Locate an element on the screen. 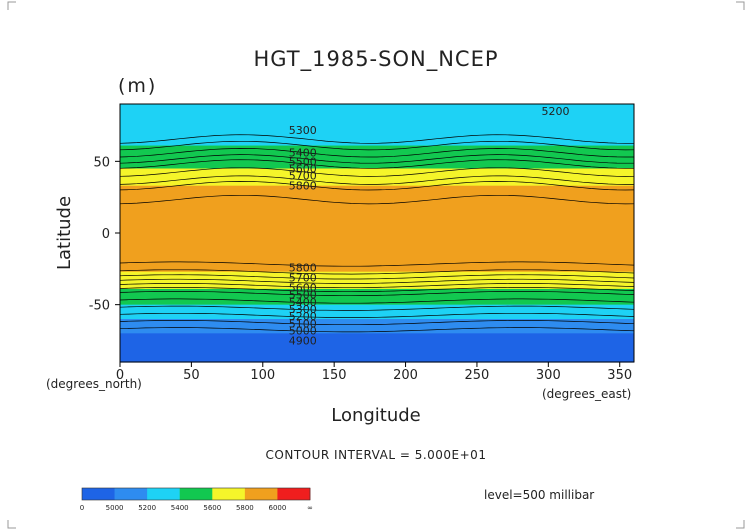 The width and height of the screenshot is (752, 532). colorbar-labels: 0 5000 5200 5400 5600 5800 6000 ∞ is located at coordinates (196, 508).